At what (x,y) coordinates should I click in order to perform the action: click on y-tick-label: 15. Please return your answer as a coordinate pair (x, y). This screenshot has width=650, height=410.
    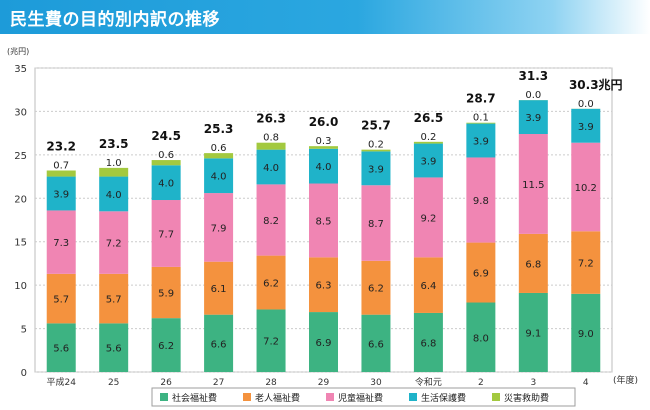
    Looking at the image, I should click on (20, 243).